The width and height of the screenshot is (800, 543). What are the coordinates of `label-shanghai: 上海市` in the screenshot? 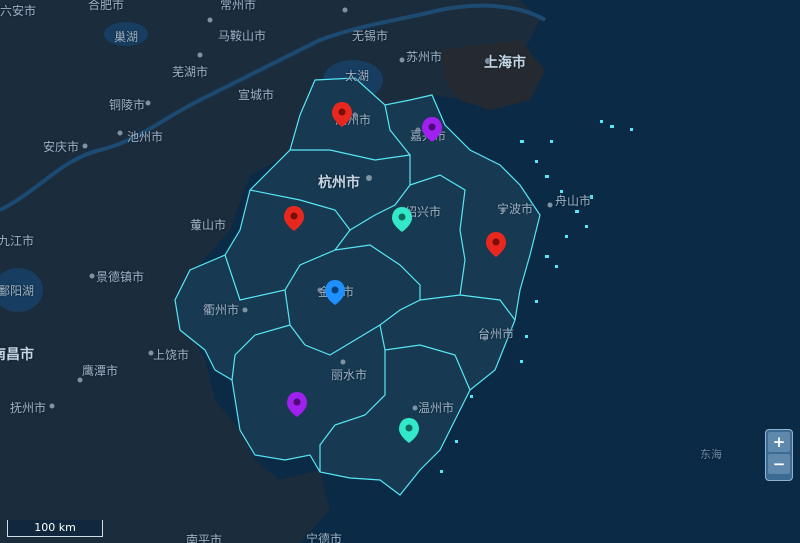 It's located at (505, 63).